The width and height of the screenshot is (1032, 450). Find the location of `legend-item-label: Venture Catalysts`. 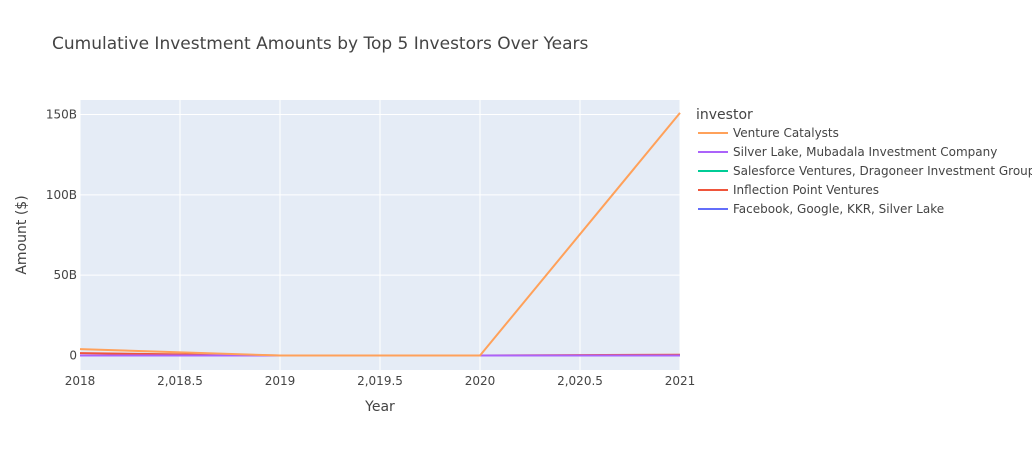

legend-item-label: Venture Catalysts is located at coordinates (786, 133).